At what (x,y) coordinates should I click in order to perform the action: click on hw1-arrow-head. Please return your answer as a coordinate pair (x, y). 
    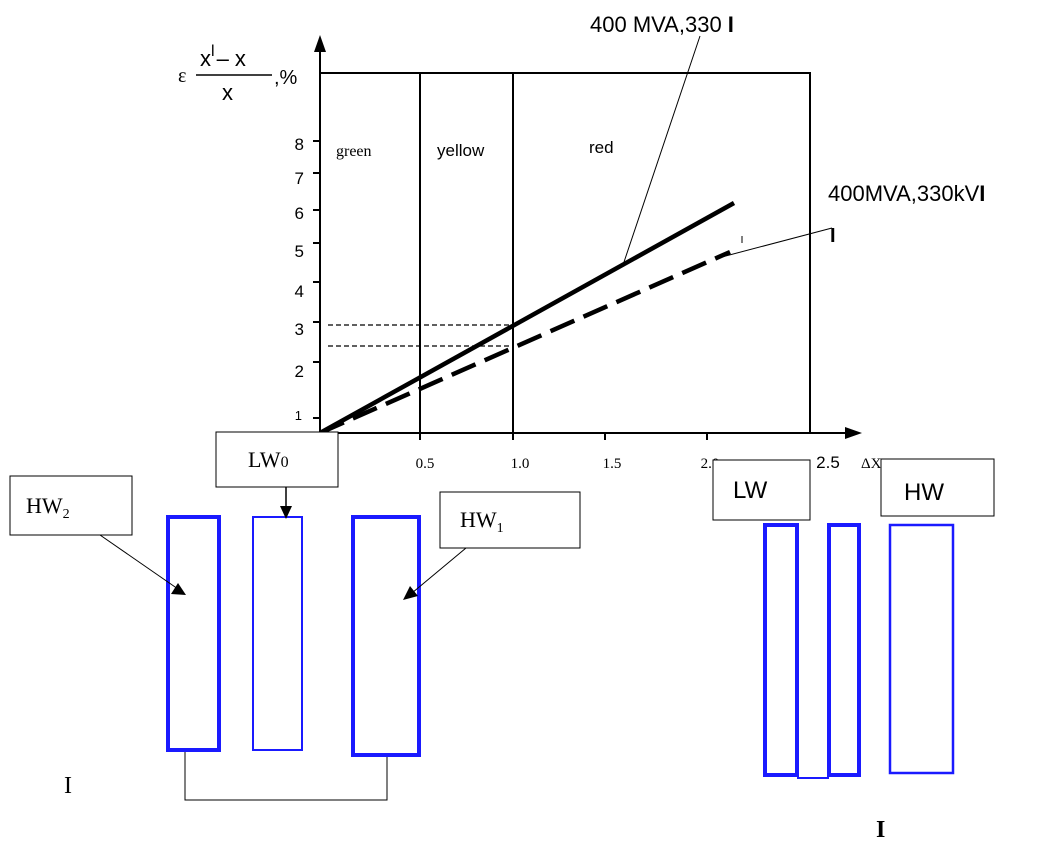
    Looking at the image, I should click on (410, 593).